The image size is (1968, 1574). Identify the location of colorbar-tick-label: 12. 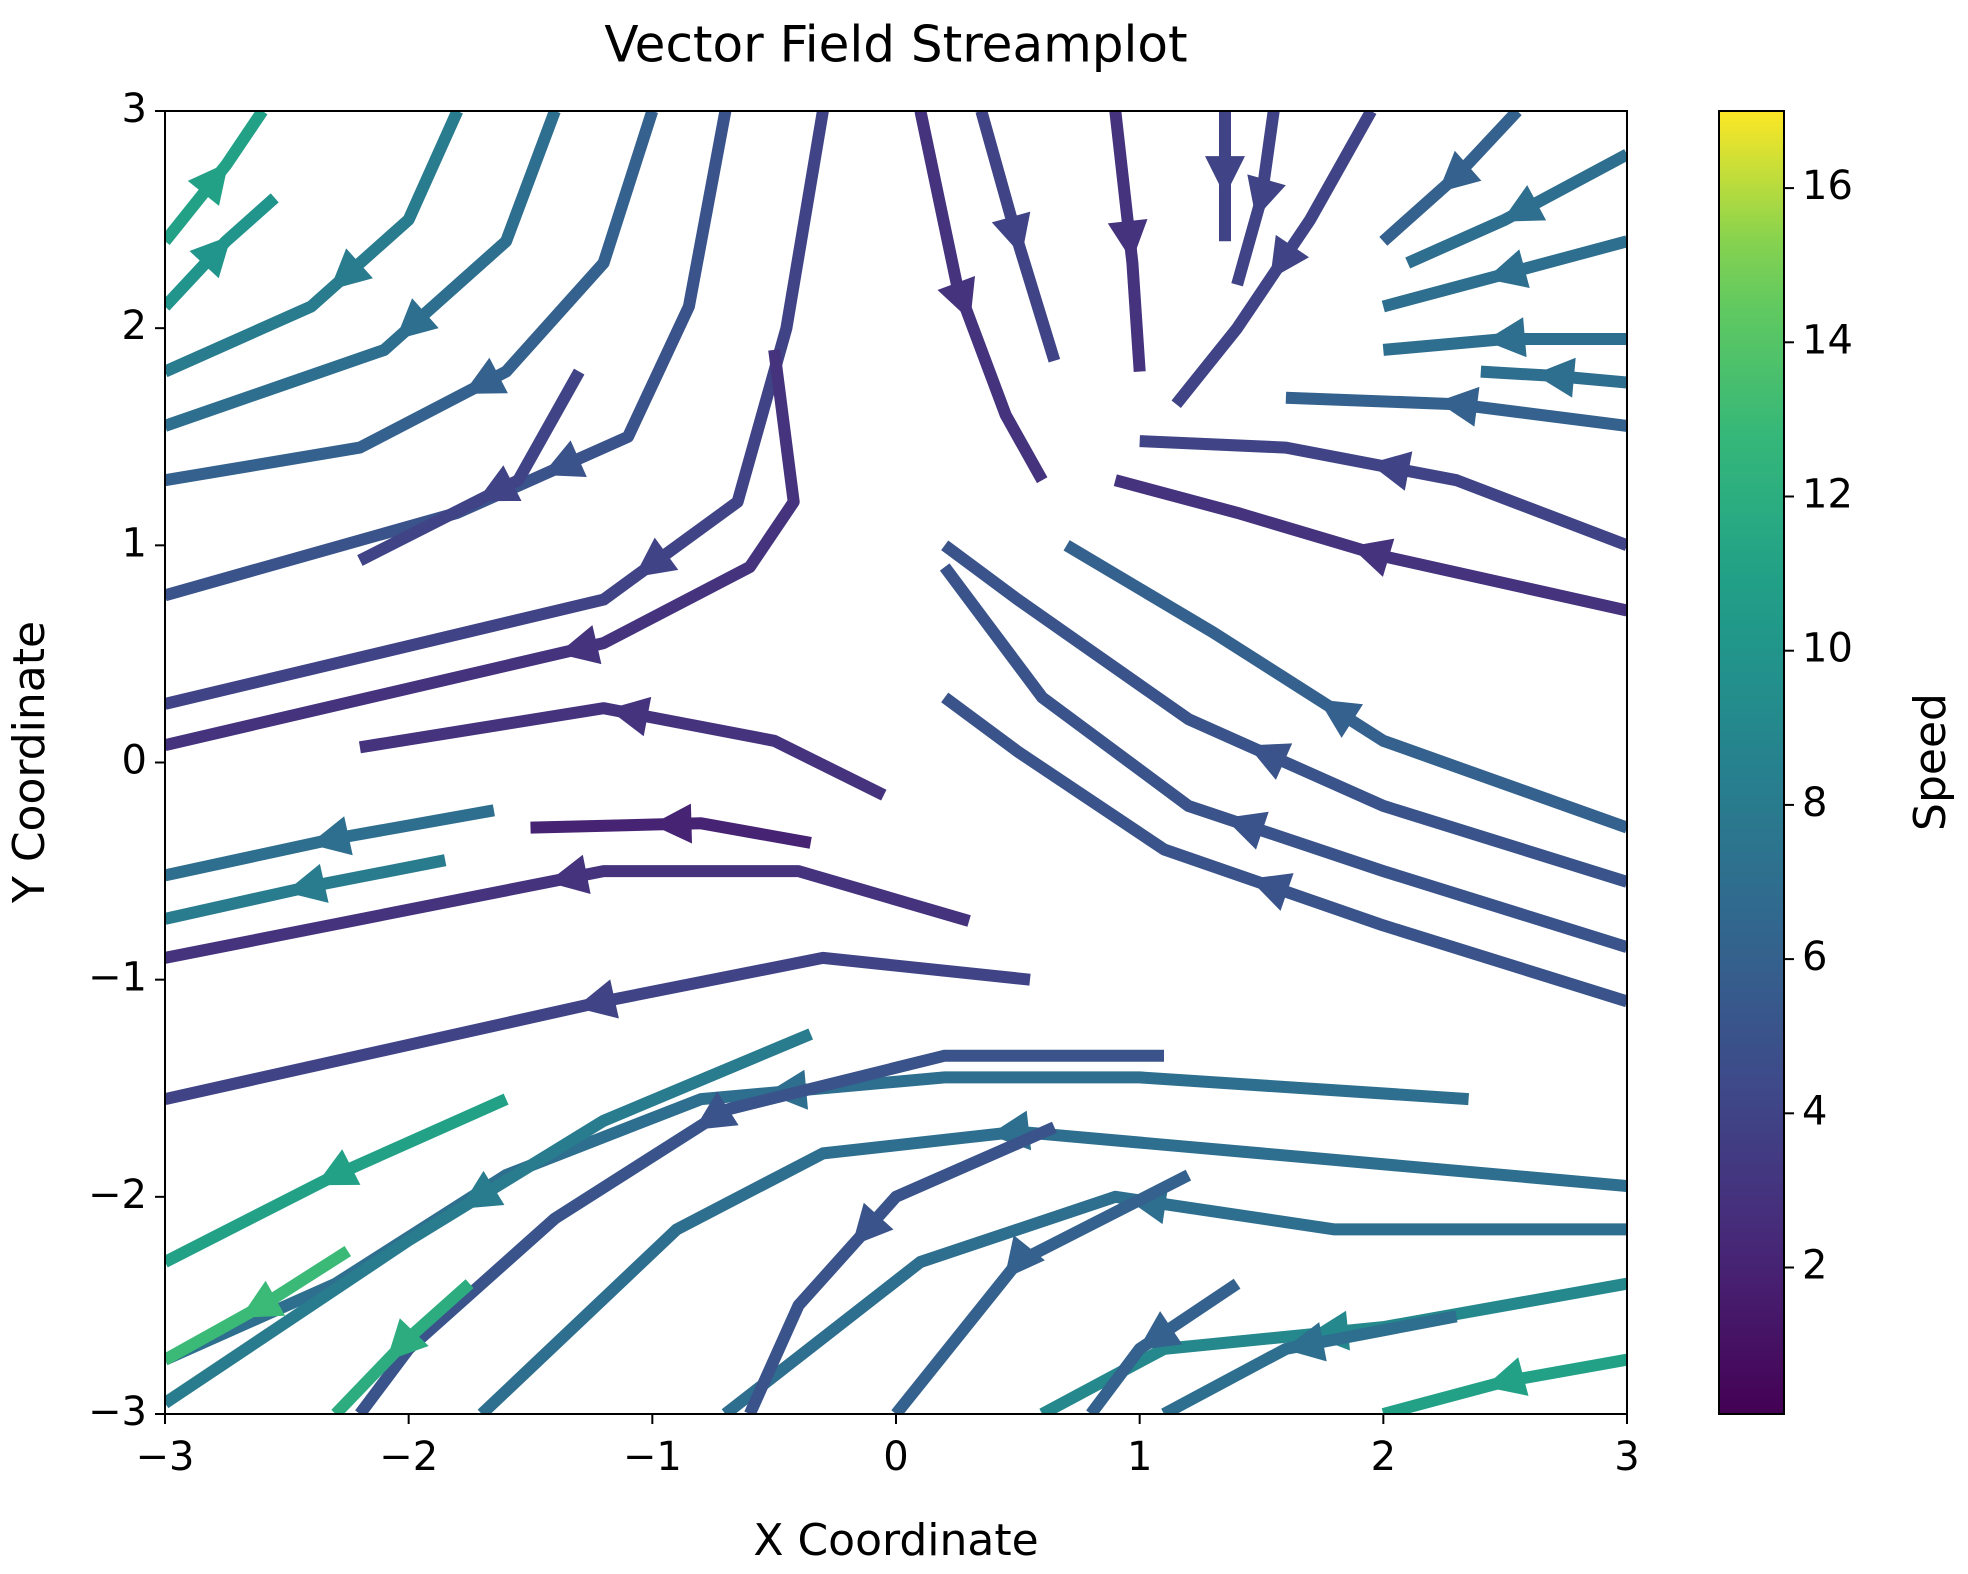
(1827, 495).